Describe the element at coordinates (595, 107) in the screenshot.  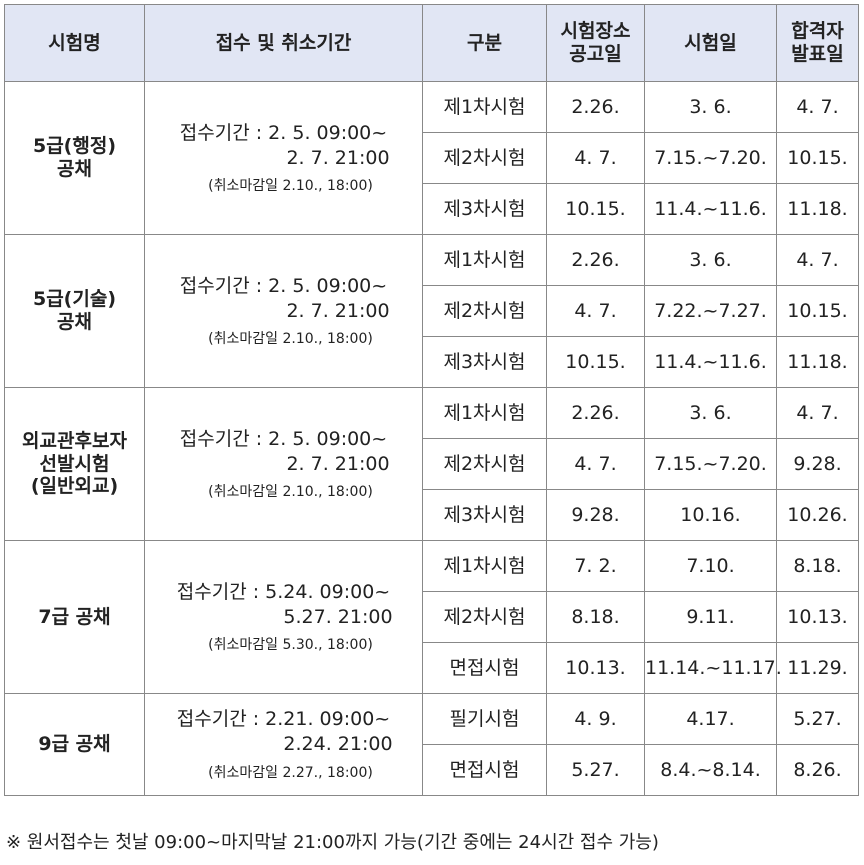
I see `venue-notice-cell: 2.26.` at that location.